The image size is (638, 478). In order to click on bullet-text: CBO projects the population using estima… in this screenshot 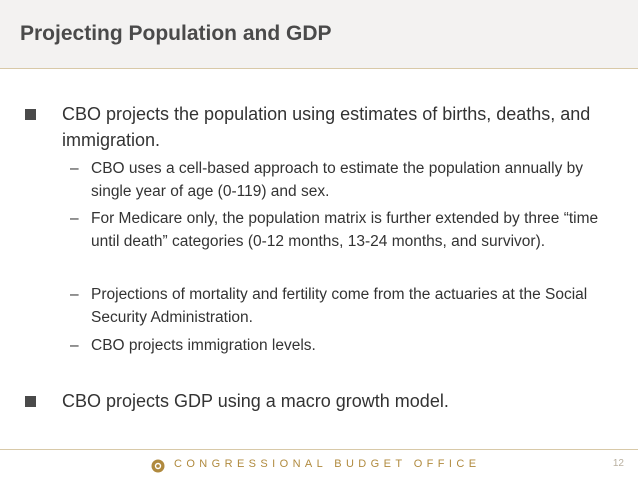, I will do `click(326, 127)`.